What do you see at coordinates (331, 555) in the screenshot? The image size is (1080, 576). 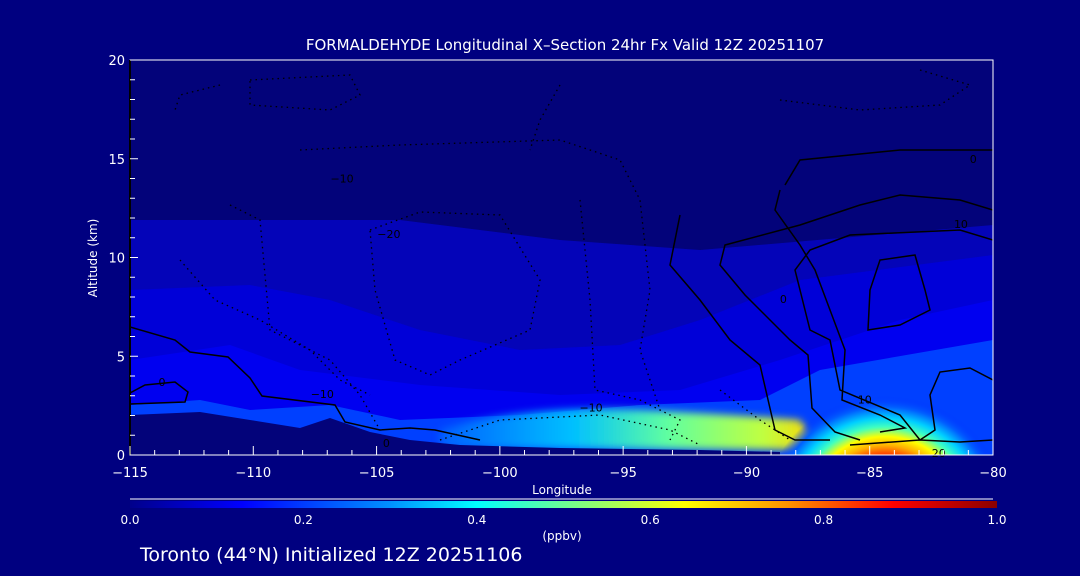 I see `footer-caption: Toronto (44°N) Initialized 12Z 20251106` at bounding box center [331, 555].